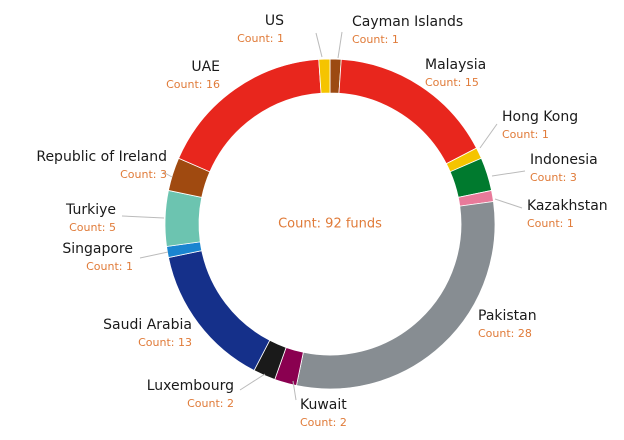 This screenshot has width=624, height=440. I want to click on slice-label: Luxembourg, so click(190, 386).